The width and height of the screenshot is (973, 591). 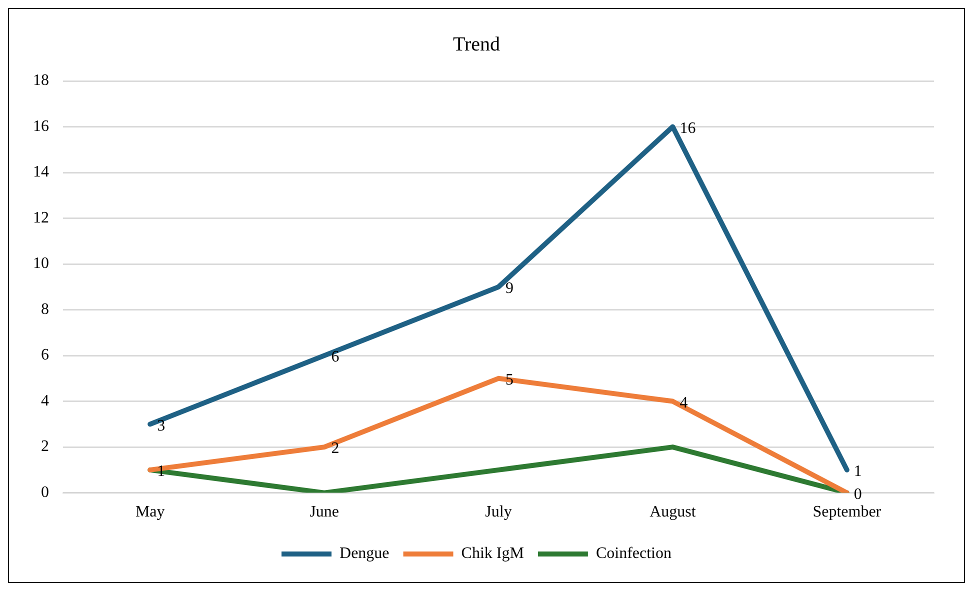 What do you see at coordinates (476, 44) in the screenshot?
I see `chart-title: Trend` at bounding box center [476, 44].